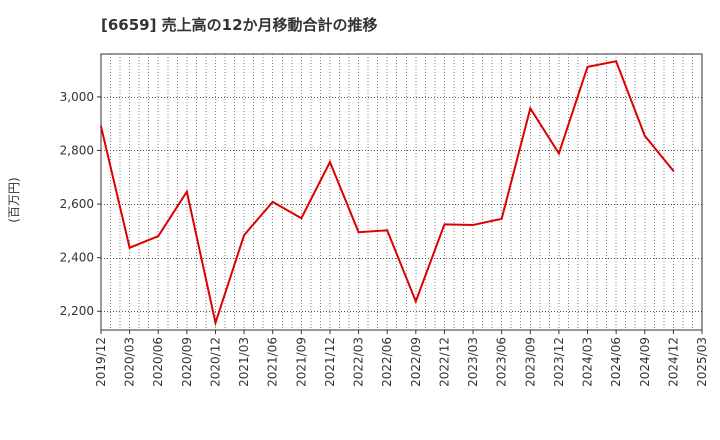 This screenshot has height=440, width=720. Describe the element at coordinates (77, 311) in the screenshot. I see `y-tick-label: 2,200` at that location.